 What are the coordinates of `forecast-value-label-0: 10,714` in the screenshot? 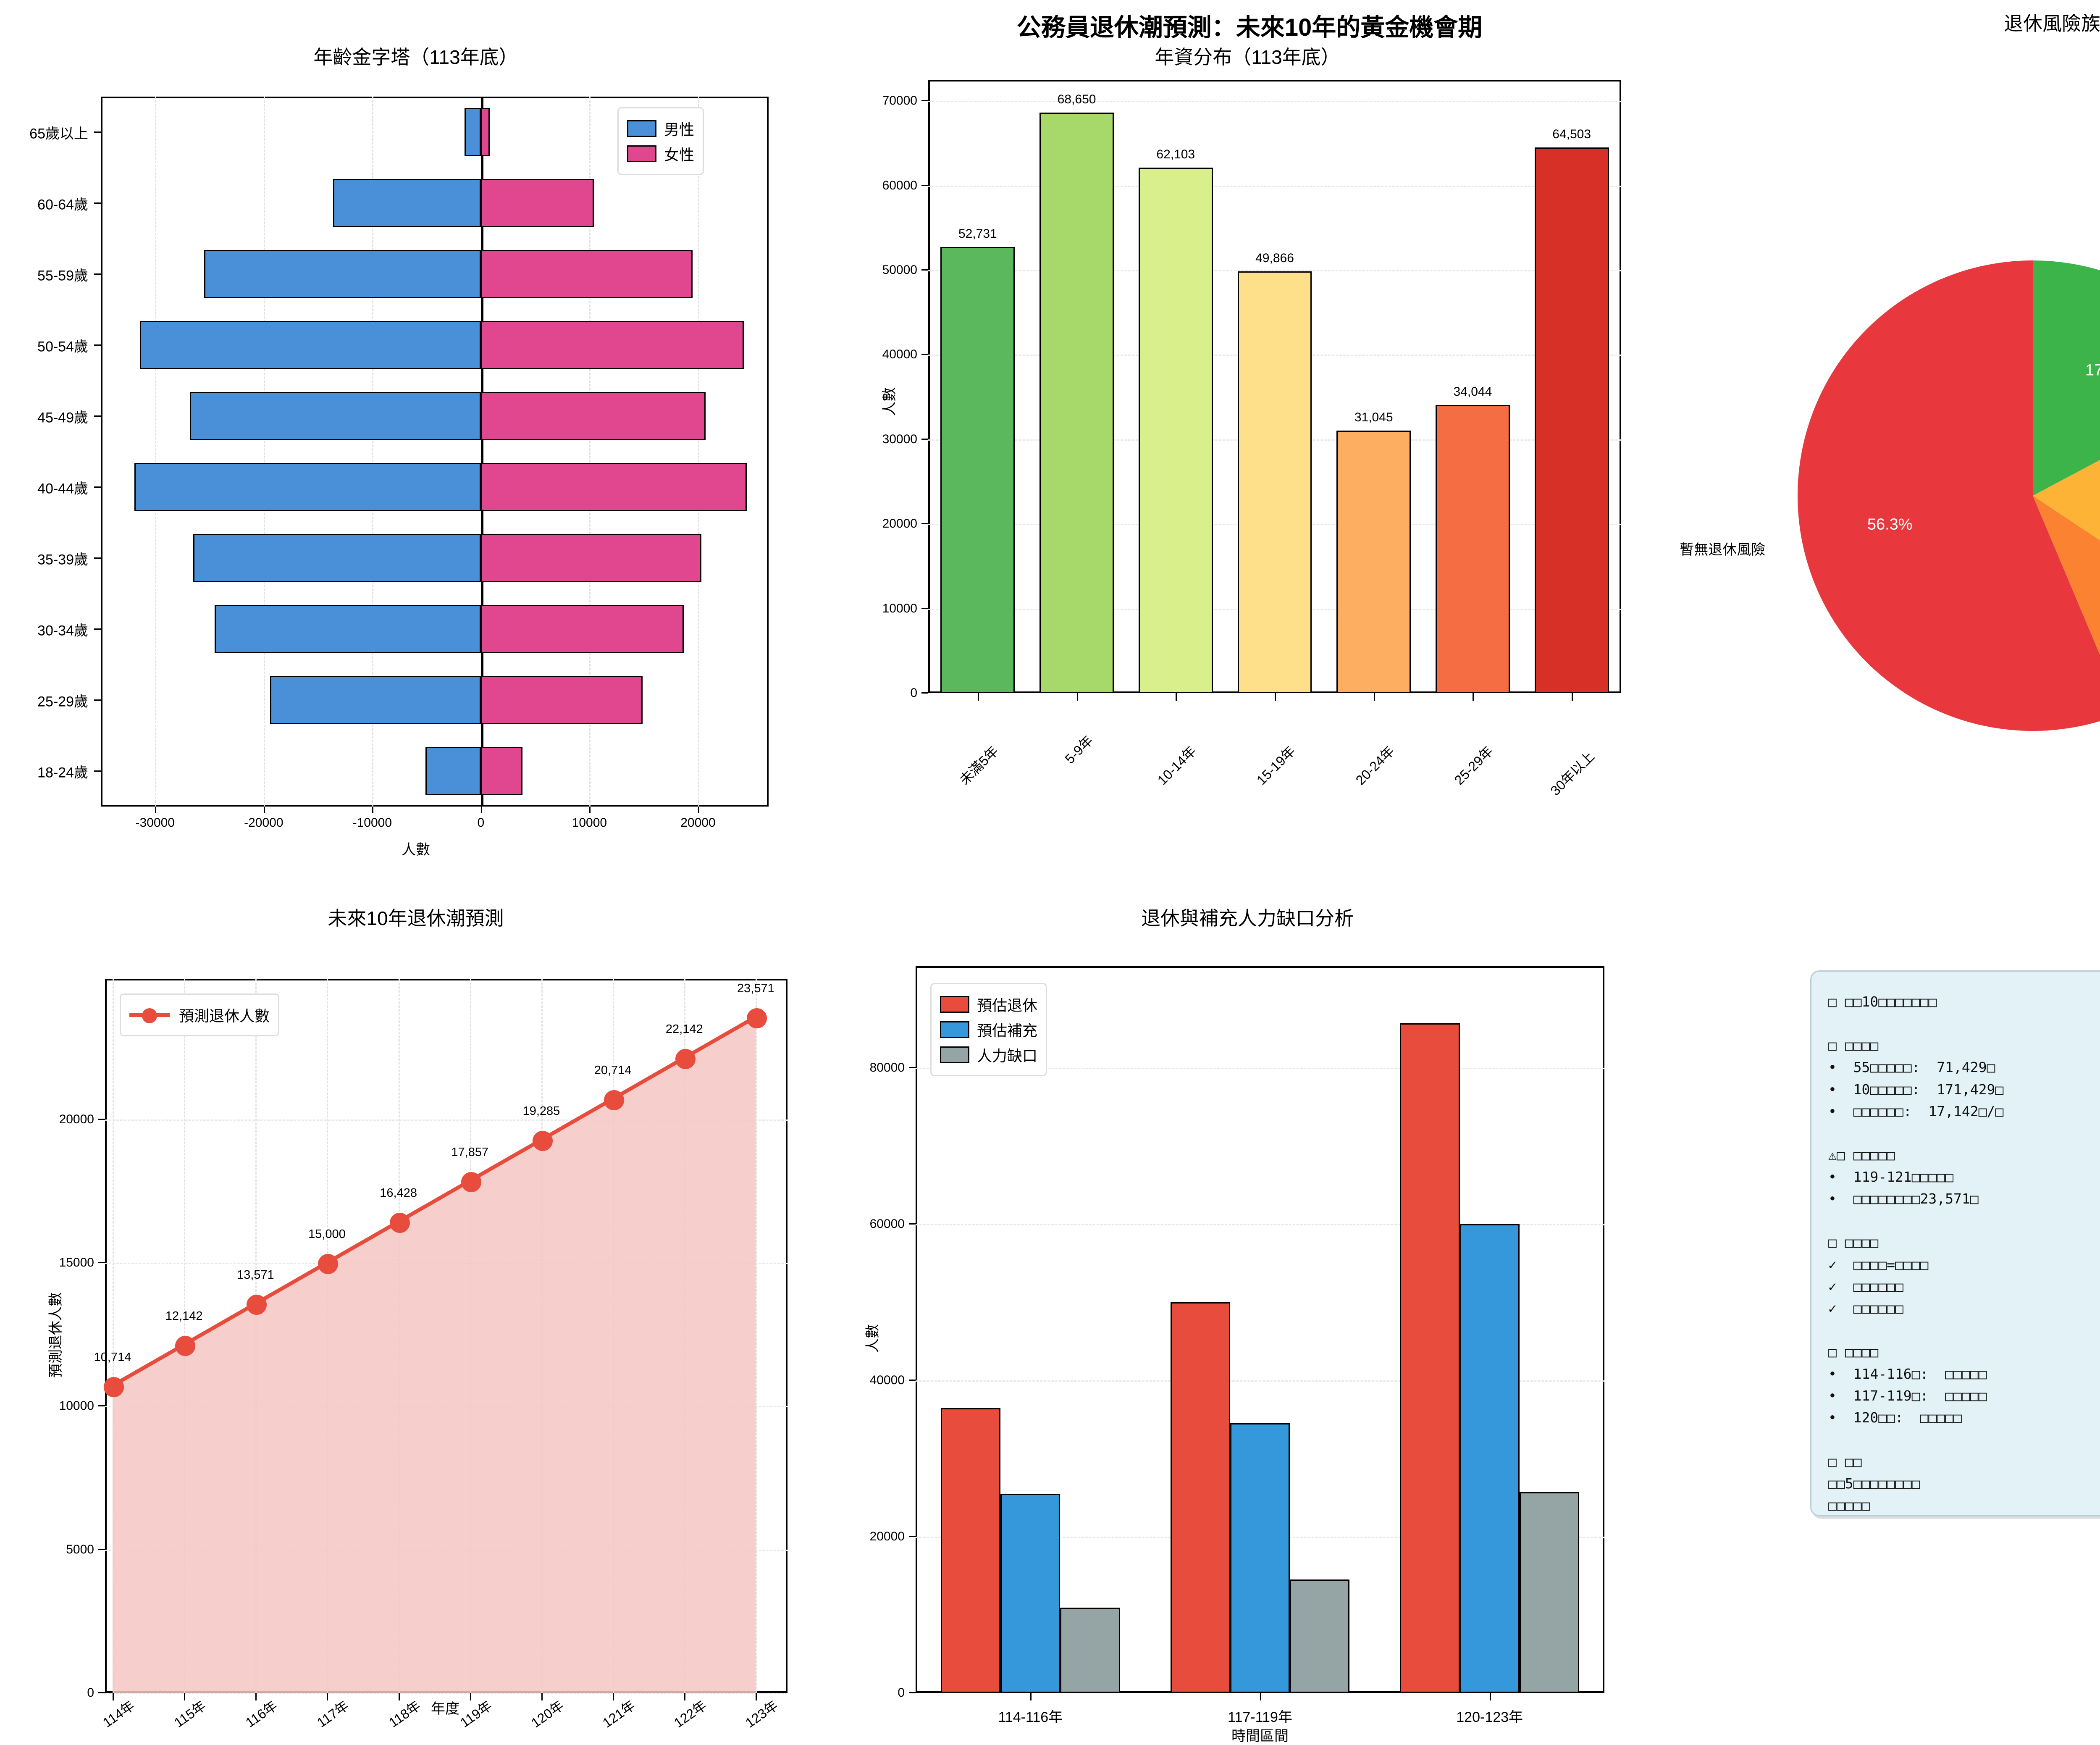 It's located at (112, 1357).